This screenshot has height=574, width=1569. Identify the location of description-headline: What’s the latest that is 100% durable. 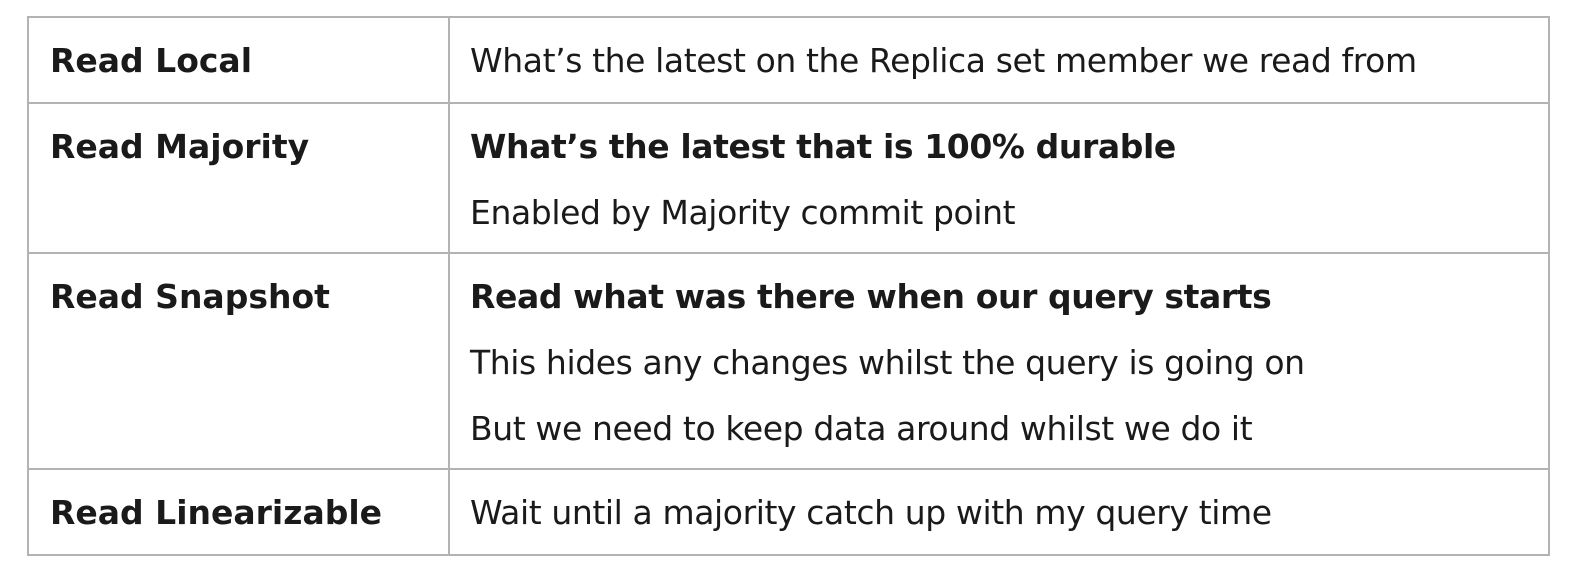
(823, 146).